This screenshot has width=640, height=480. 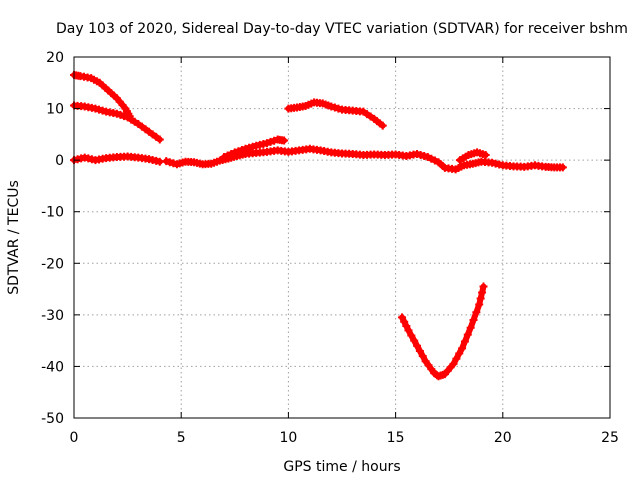 I want to click on x-tick-label: 0, so click(x=74, y=438).